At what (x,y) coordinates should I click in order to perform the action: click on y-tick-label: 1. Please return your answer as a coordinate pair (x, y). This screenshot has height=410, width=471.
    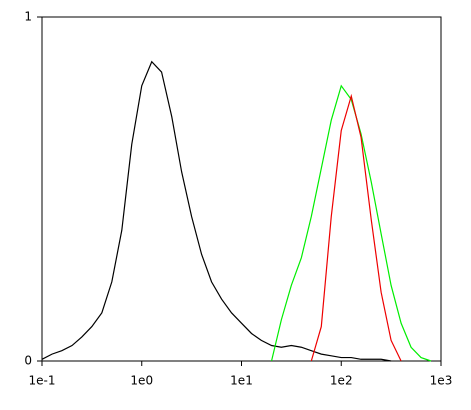
    Looking at the image, I should click on (28, 17).